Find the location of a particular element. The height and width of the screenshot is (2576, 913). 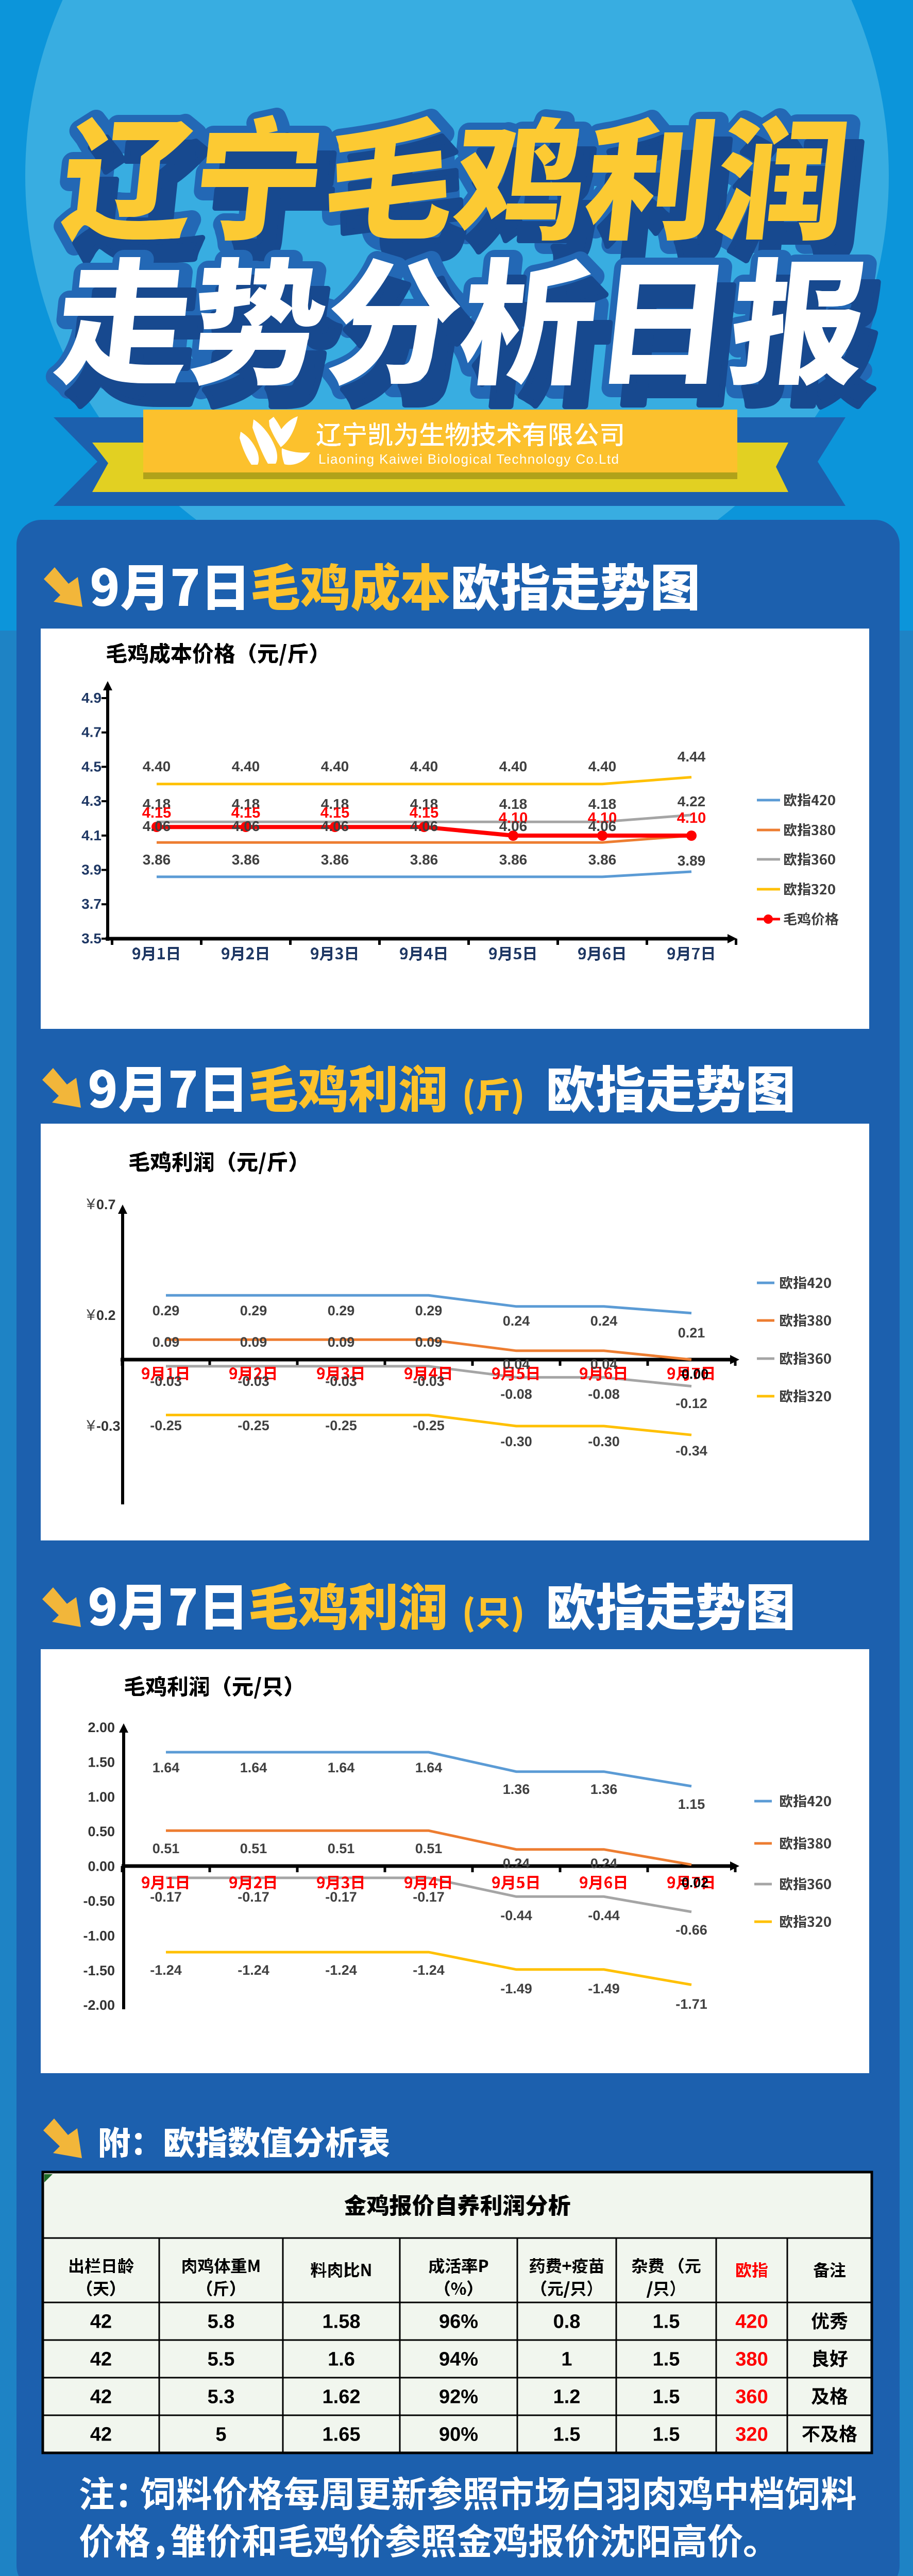

svg-text: -1.50 is located at coordinates (99, 1970).